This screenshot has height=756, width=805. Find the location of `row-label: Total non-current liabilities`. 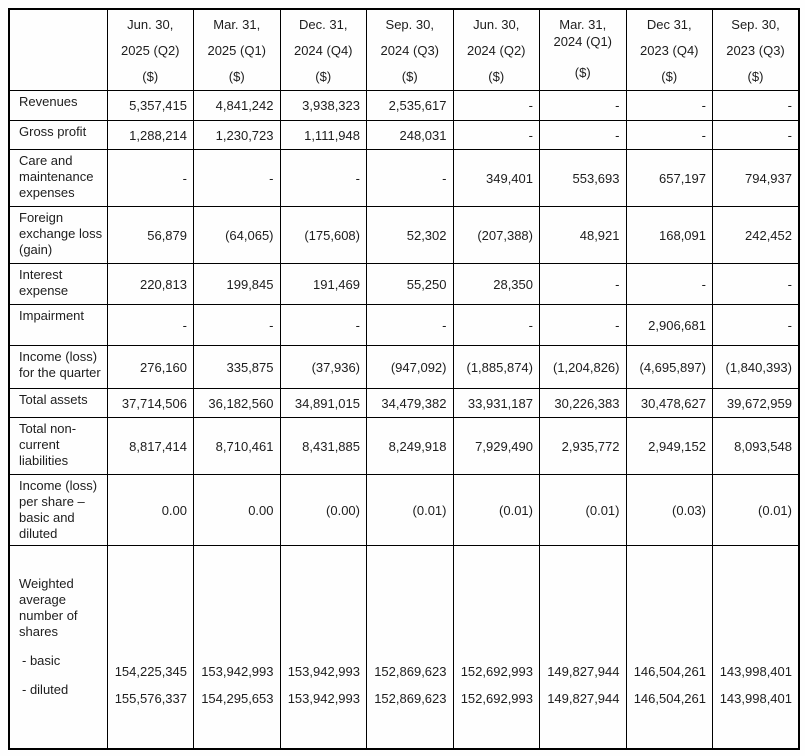

row-label: Total non-current liabilities is located at coordinates (58, 446).